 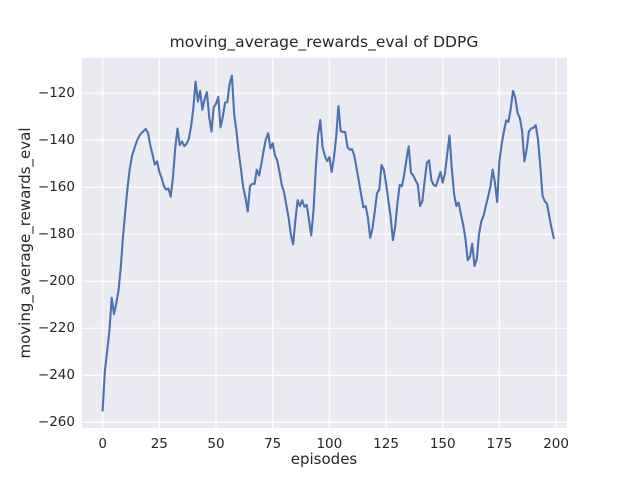 I want to click on x-tick-label: 175, so click(x=499, y=444).